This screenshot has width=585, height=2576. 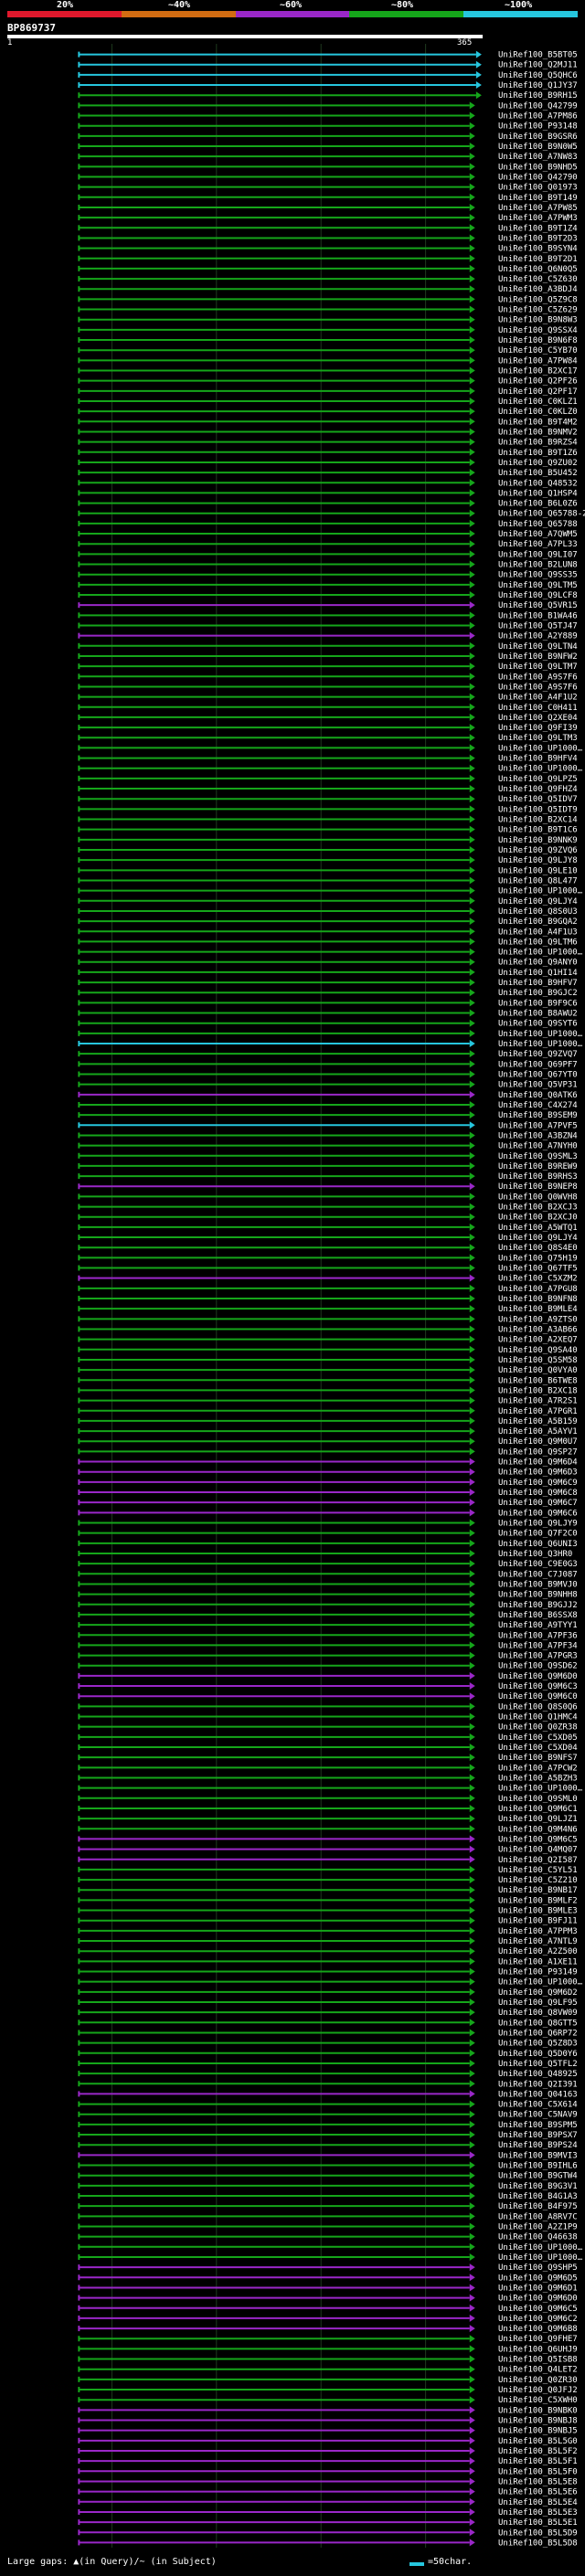 I want to click on hit-label: UniRef100_B5L5F1, so click(x=538, y=2461).